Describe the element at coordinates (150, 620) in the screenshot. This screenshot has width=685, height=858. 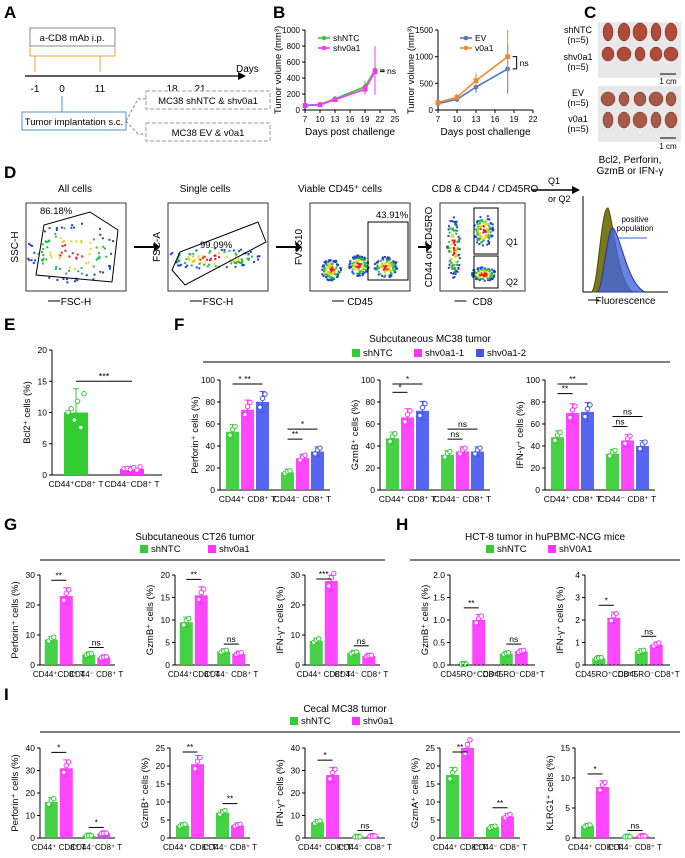
I see `y-axis-label: GzmB⁺ cells (%)` at that location.